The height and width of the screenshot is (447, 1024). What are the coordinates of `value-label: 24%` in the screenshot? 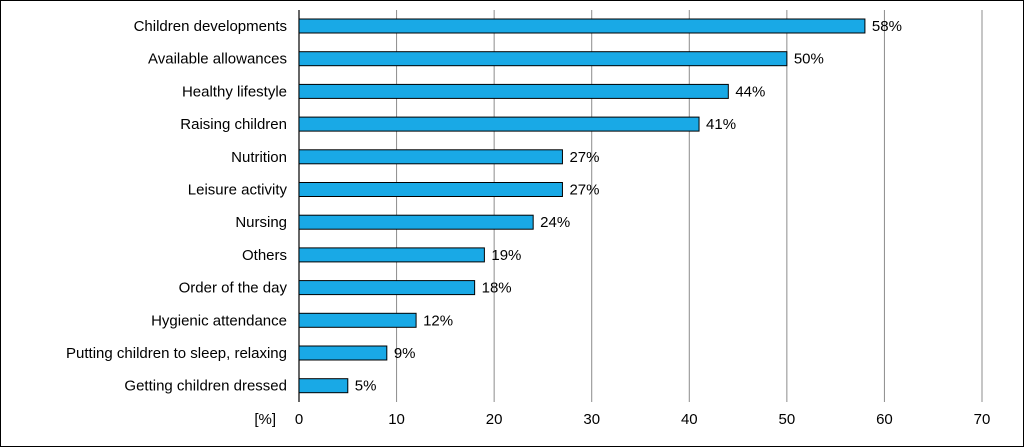 It's located at (555, 222).